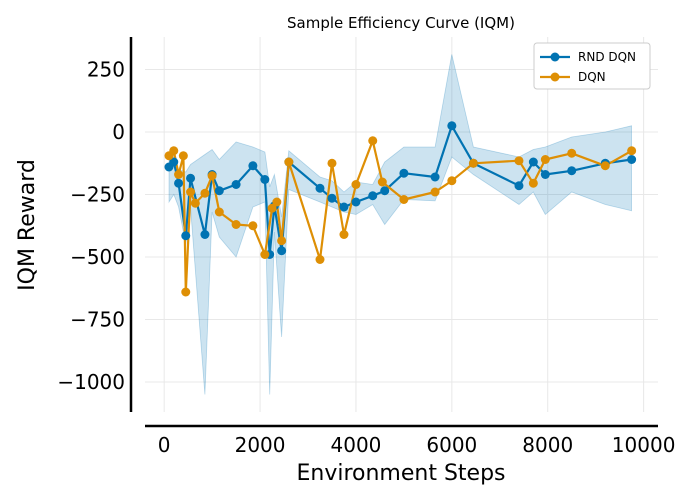 This screenshot has height=500, width=700. I want to click on y-tick-label: −1000, so click(91, 382).